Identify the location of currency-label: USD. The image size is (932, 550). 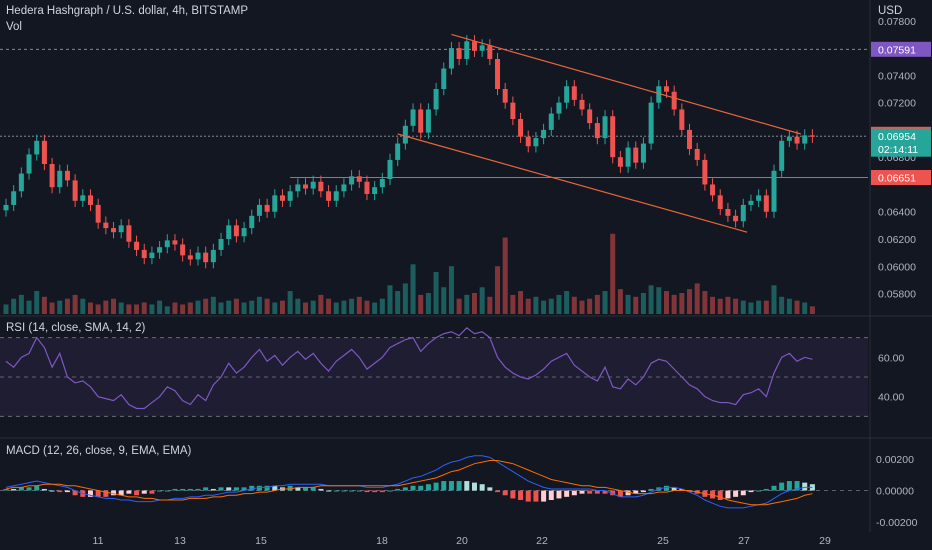
(890, 11).